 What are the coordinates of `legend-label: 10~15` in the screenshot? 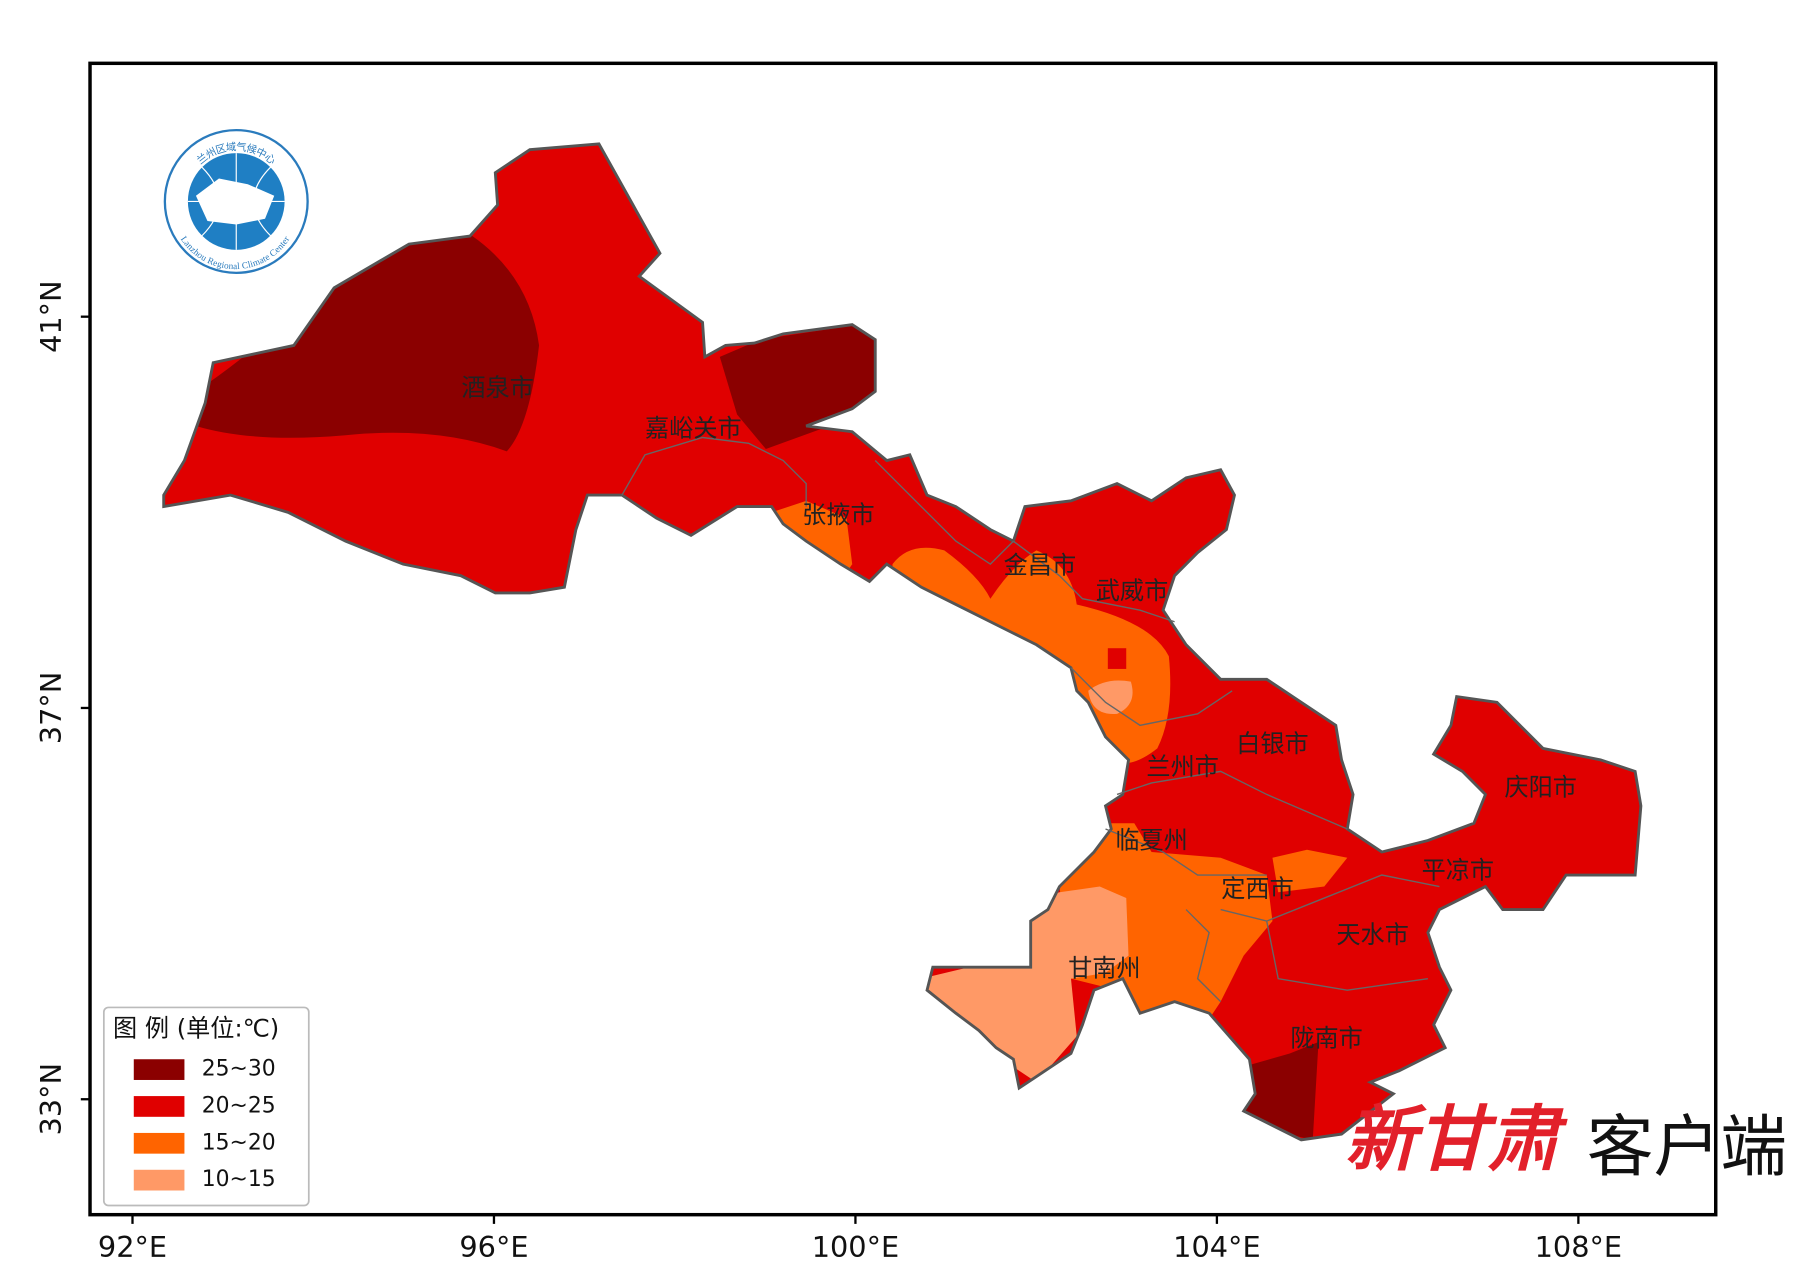 It's located at (239, 1179).